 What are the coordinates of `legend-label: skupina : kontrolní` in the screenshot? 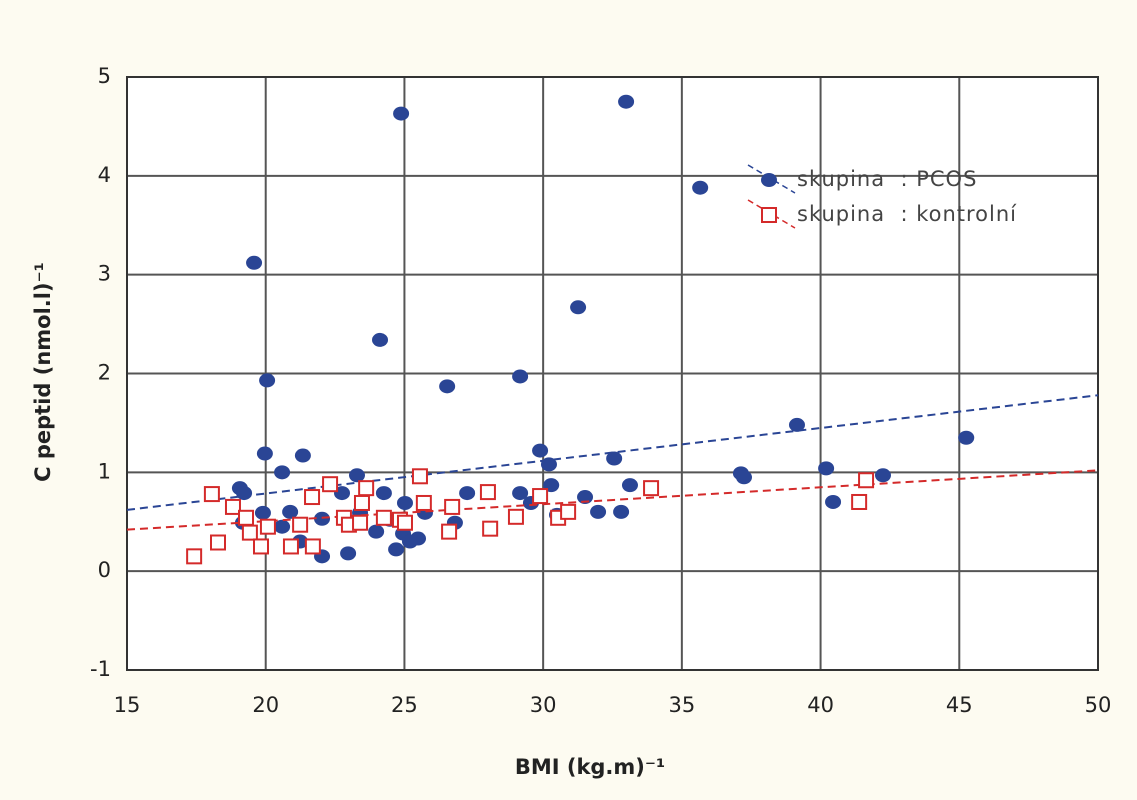 It's located at (907, 214).